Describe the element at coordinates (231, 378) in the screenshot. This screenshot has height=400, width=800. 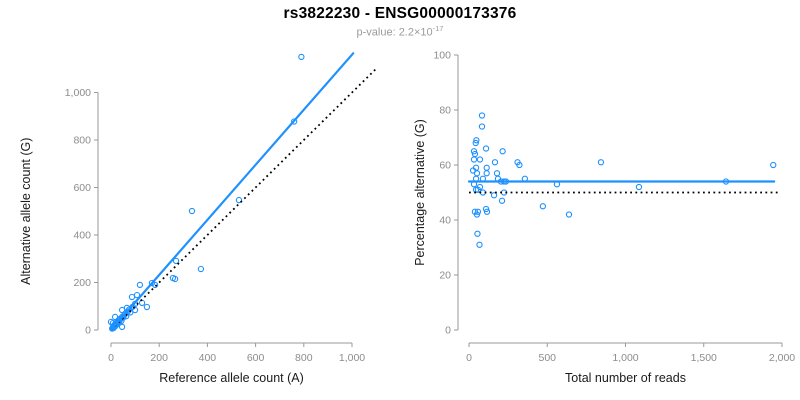
I see `x-axis-title: Reference allele count (A)` at that location.